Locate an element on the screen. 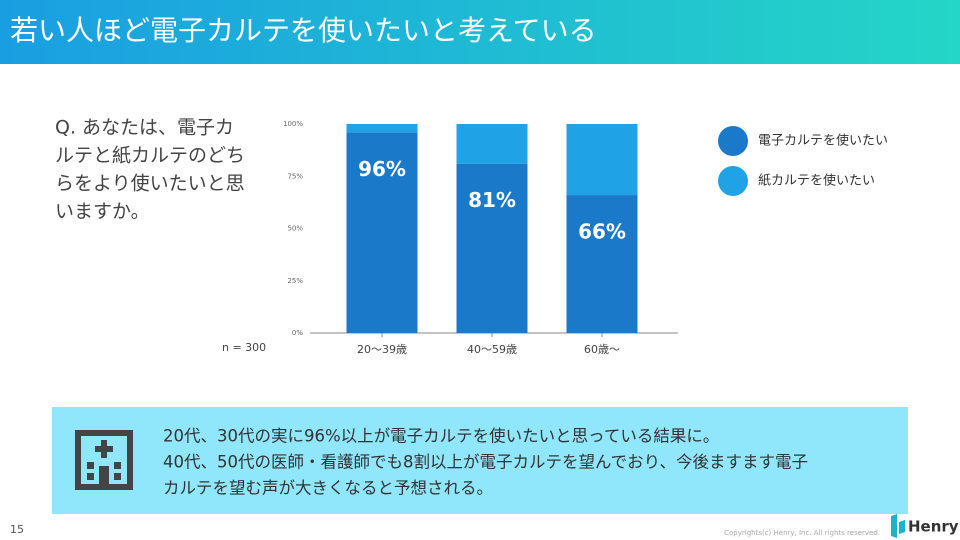 This screenshot has width=960, height=540. logo-mark is located at coordinates (898, 526).